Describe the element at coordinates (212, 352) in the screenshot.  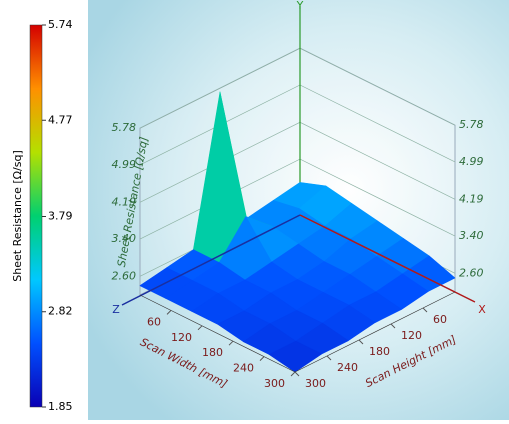
I see `z-tick-label: 180` at that location.